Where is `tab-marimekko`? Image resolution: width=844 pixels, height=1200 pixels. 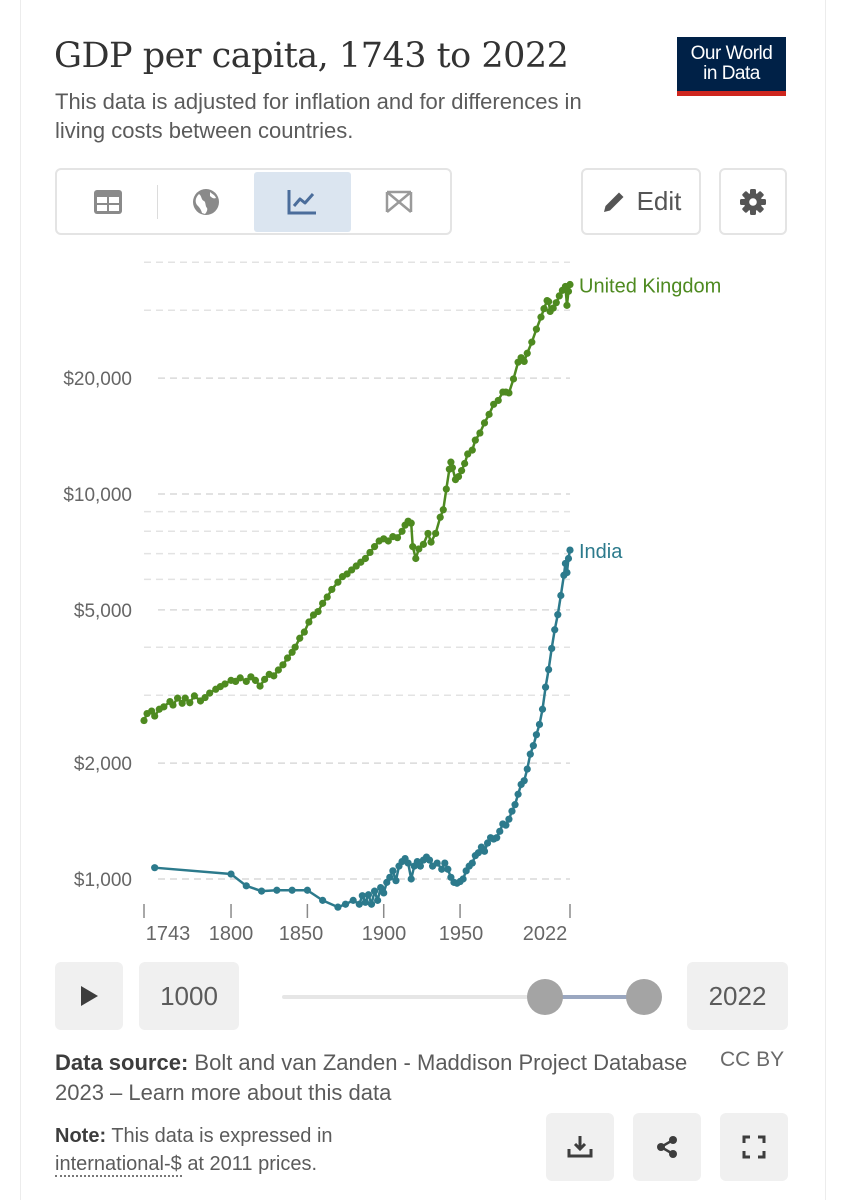
tab-marimekko is located at coordinates (399, 202).